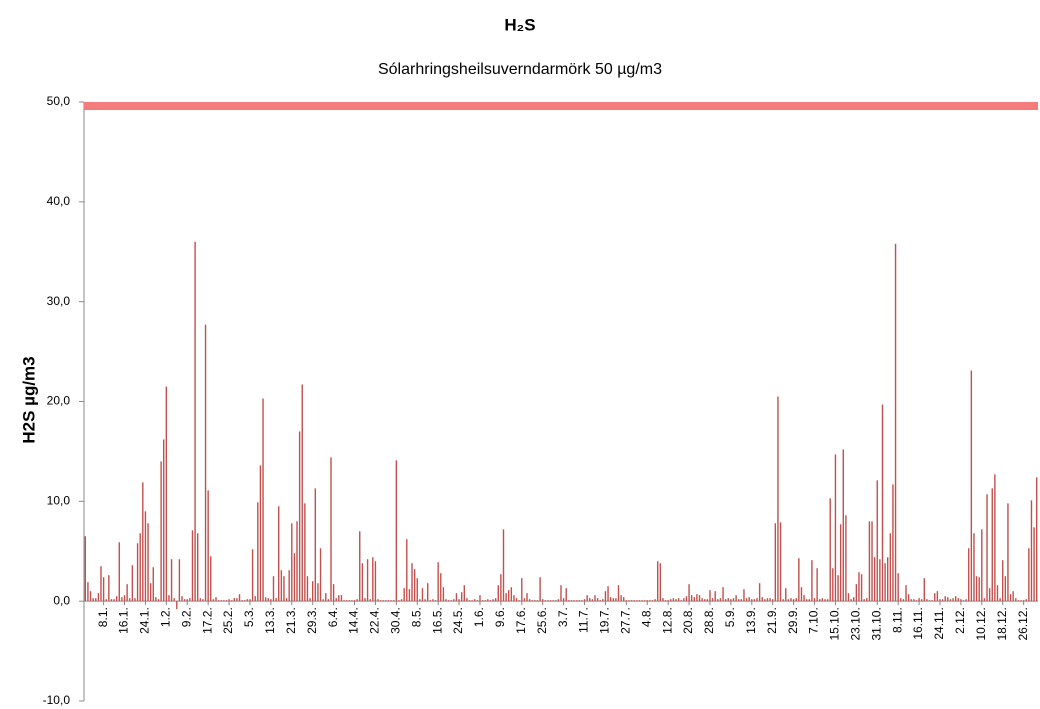 The width and height of the screenshot is (1040, 709). I want to click on x-tick-label: 3.7., so click(563, 617).